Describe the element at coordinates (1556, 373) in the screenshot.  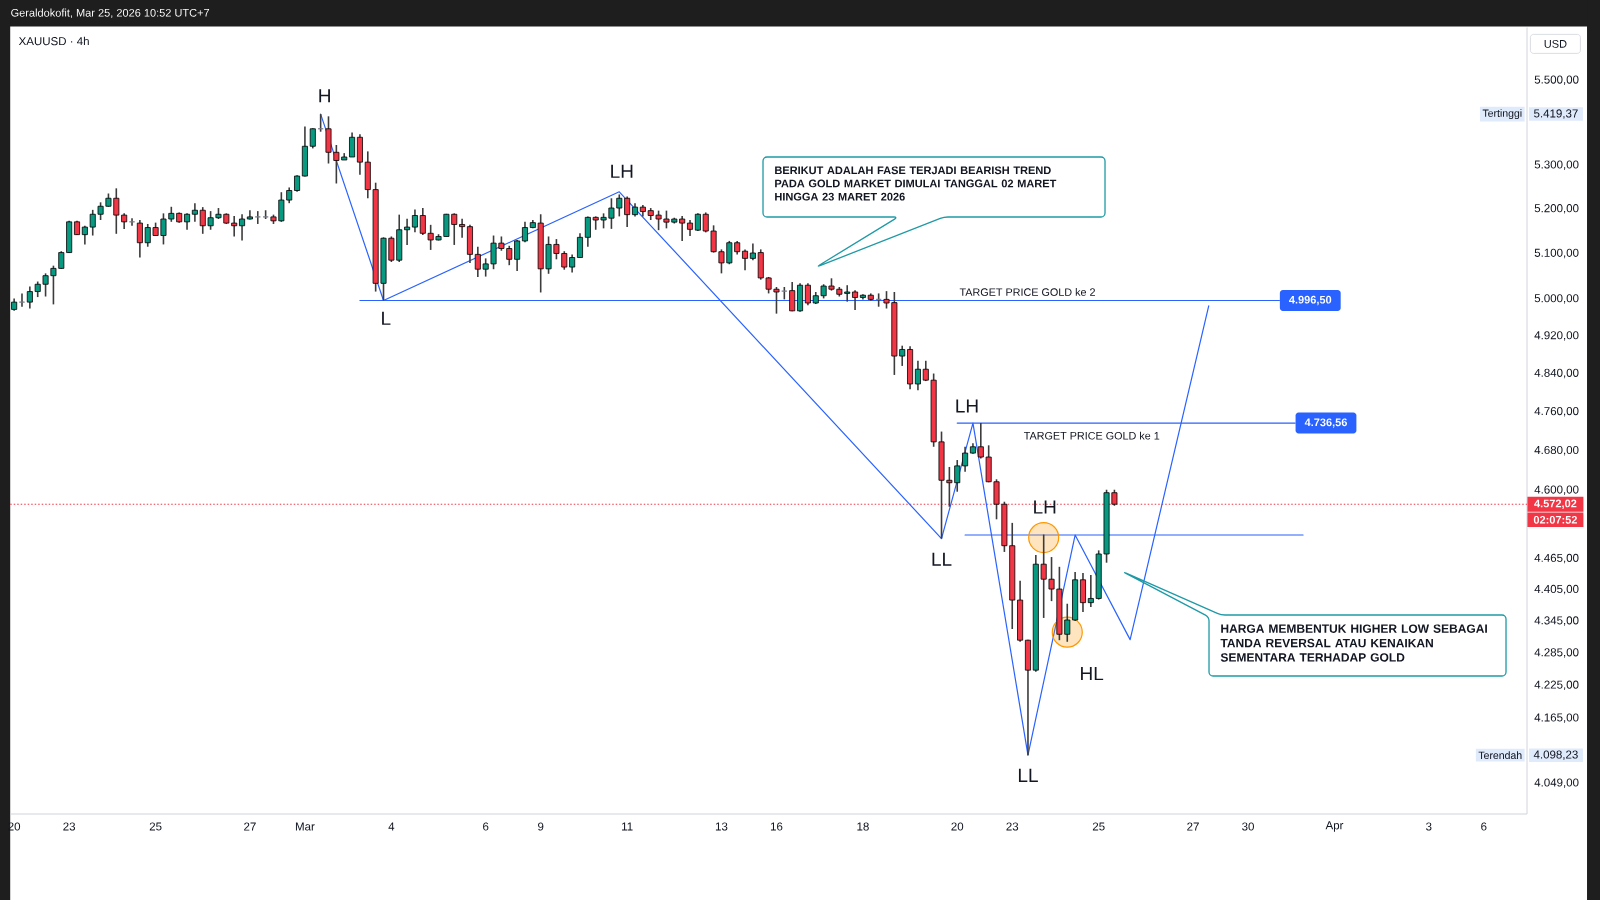
I see `y-tick-label: 4.840,00` at that location.